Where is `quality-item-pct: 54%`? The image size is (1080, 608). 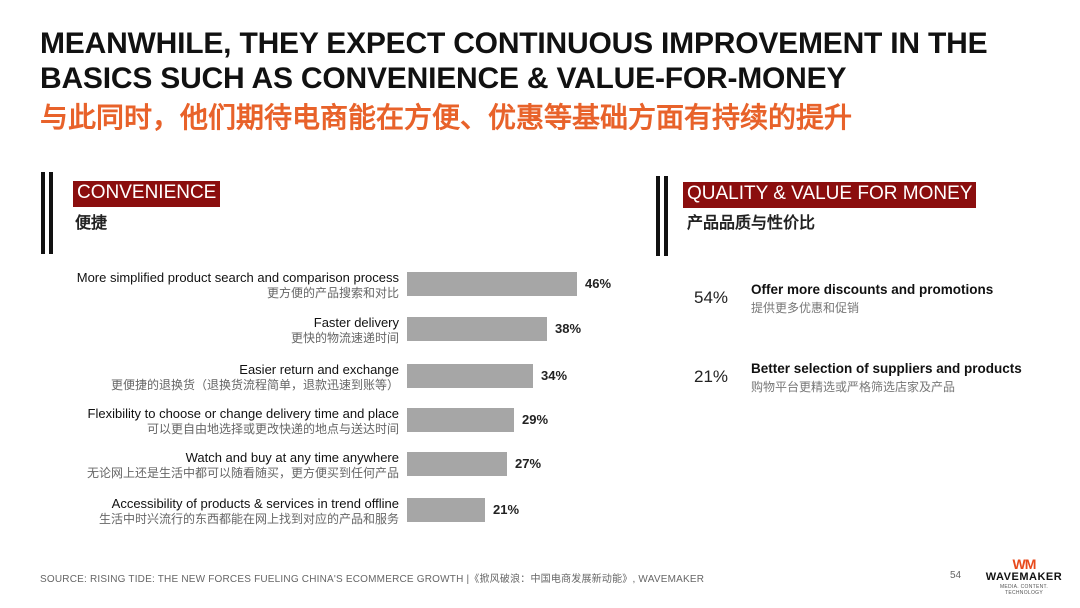 quality-item-pct: 54% is located at coordinates (711, 297).